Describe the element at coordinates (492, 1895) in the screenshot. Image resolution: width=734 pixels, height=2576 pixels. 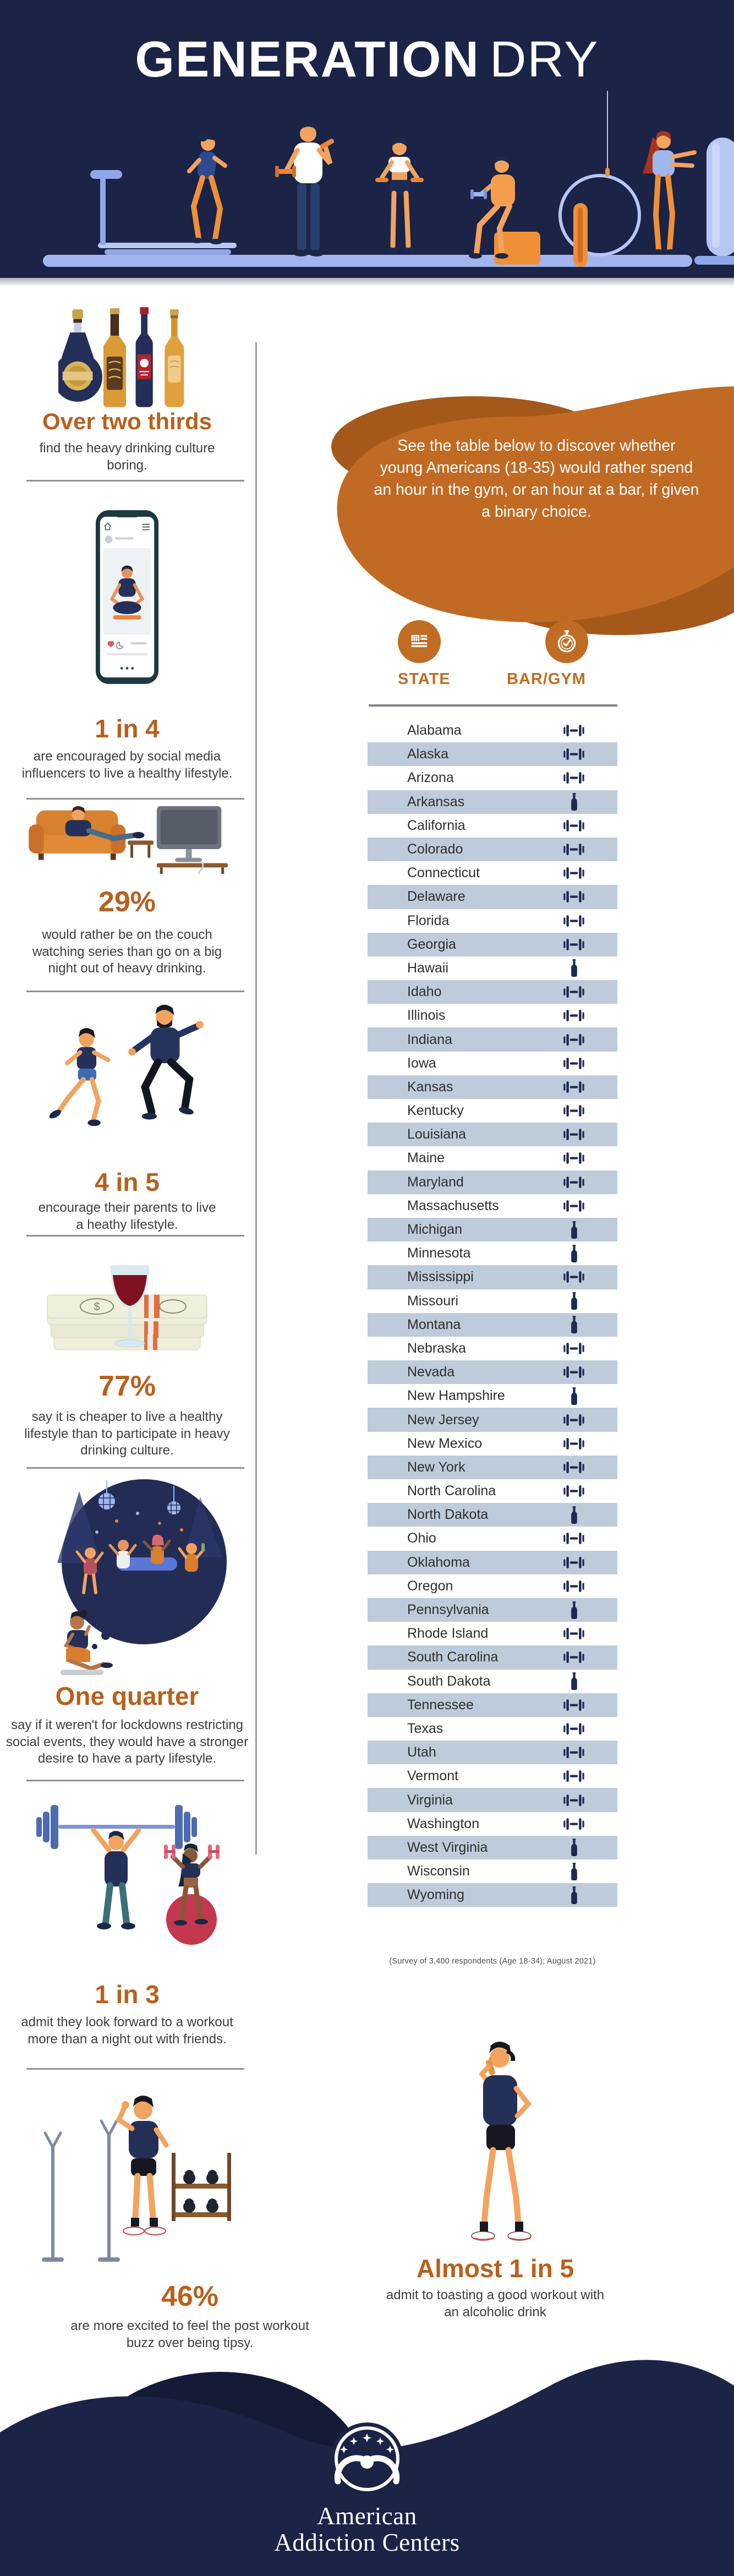
I see `table-row: Wyoming` at that location.